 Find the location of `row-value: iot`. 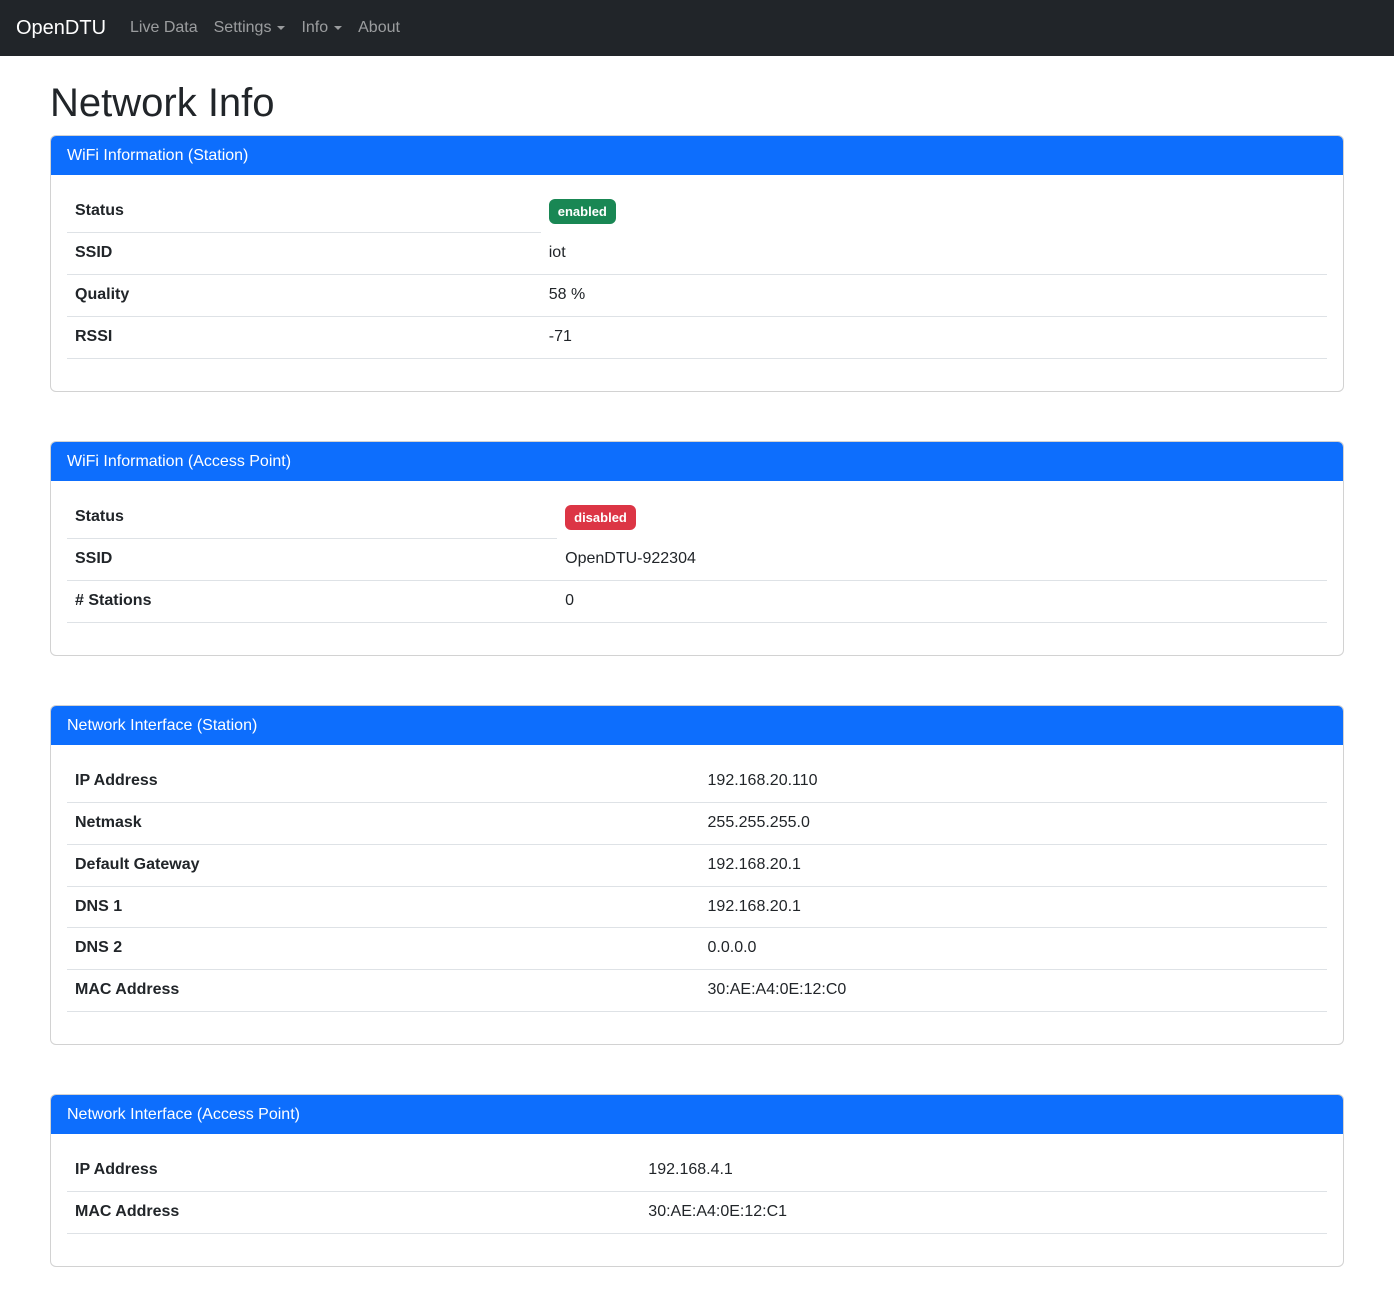

row-value: iot is located at coordinates (933, 254).